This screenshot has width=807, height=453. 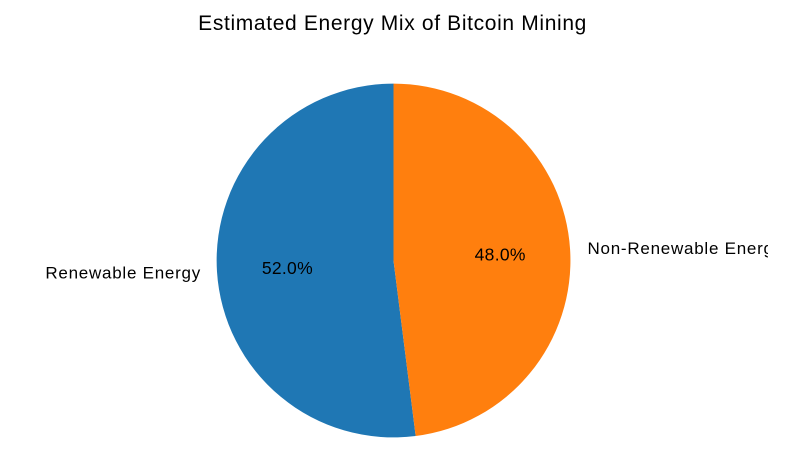 What do you see at coordinates (500, 255) in the screenshot?
I see `svg-text: 48.0%` at bounding box center [500, 255].